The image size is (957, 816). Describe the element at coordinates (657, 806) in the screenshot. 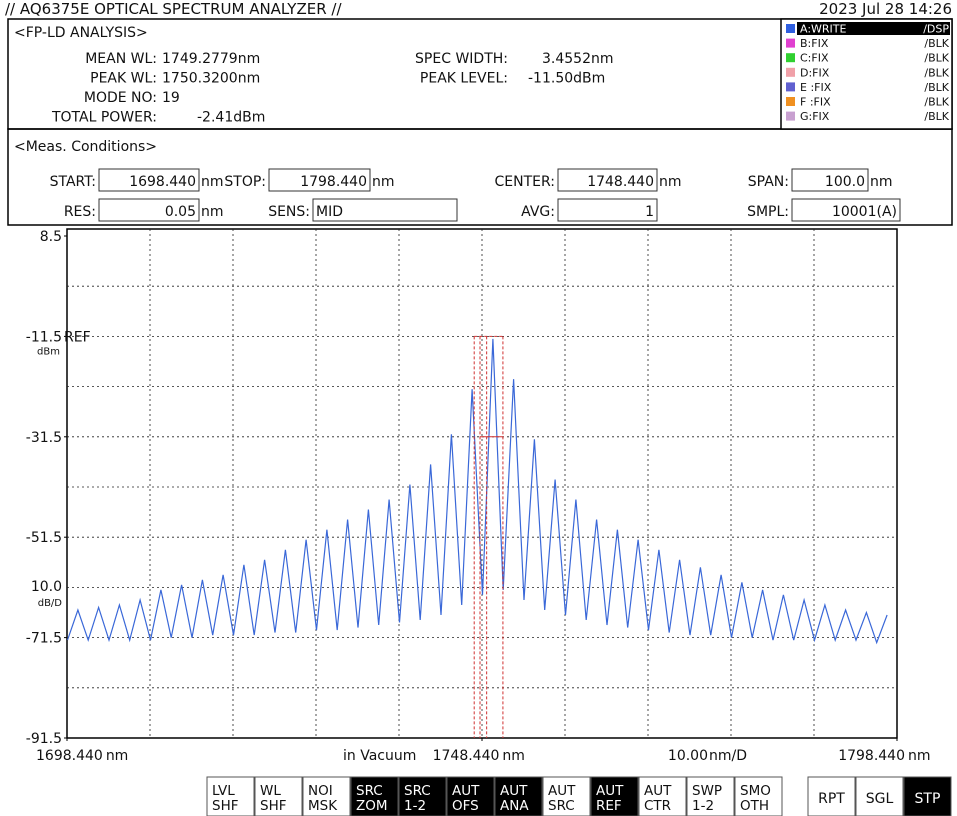

I see `softkey-label: CTR` at that location.